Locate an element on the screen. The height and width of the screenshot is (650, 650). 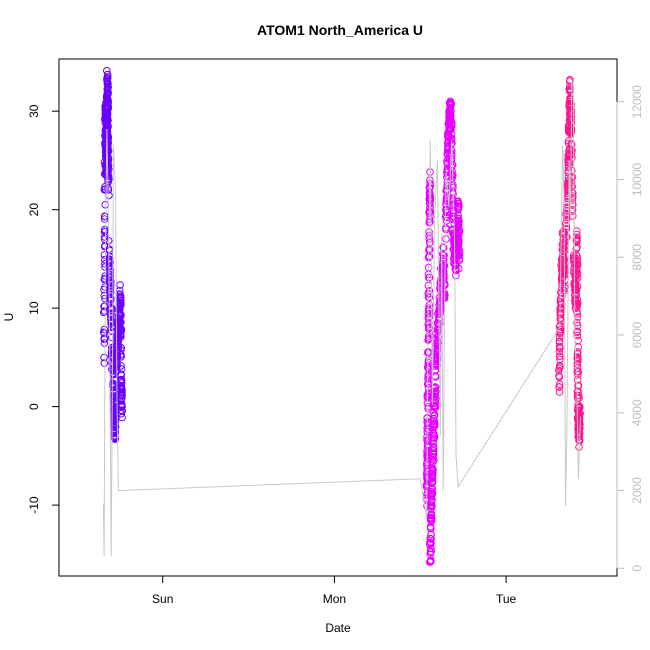
y-tick-label-left: 0 is located at coordinates (34, 406).